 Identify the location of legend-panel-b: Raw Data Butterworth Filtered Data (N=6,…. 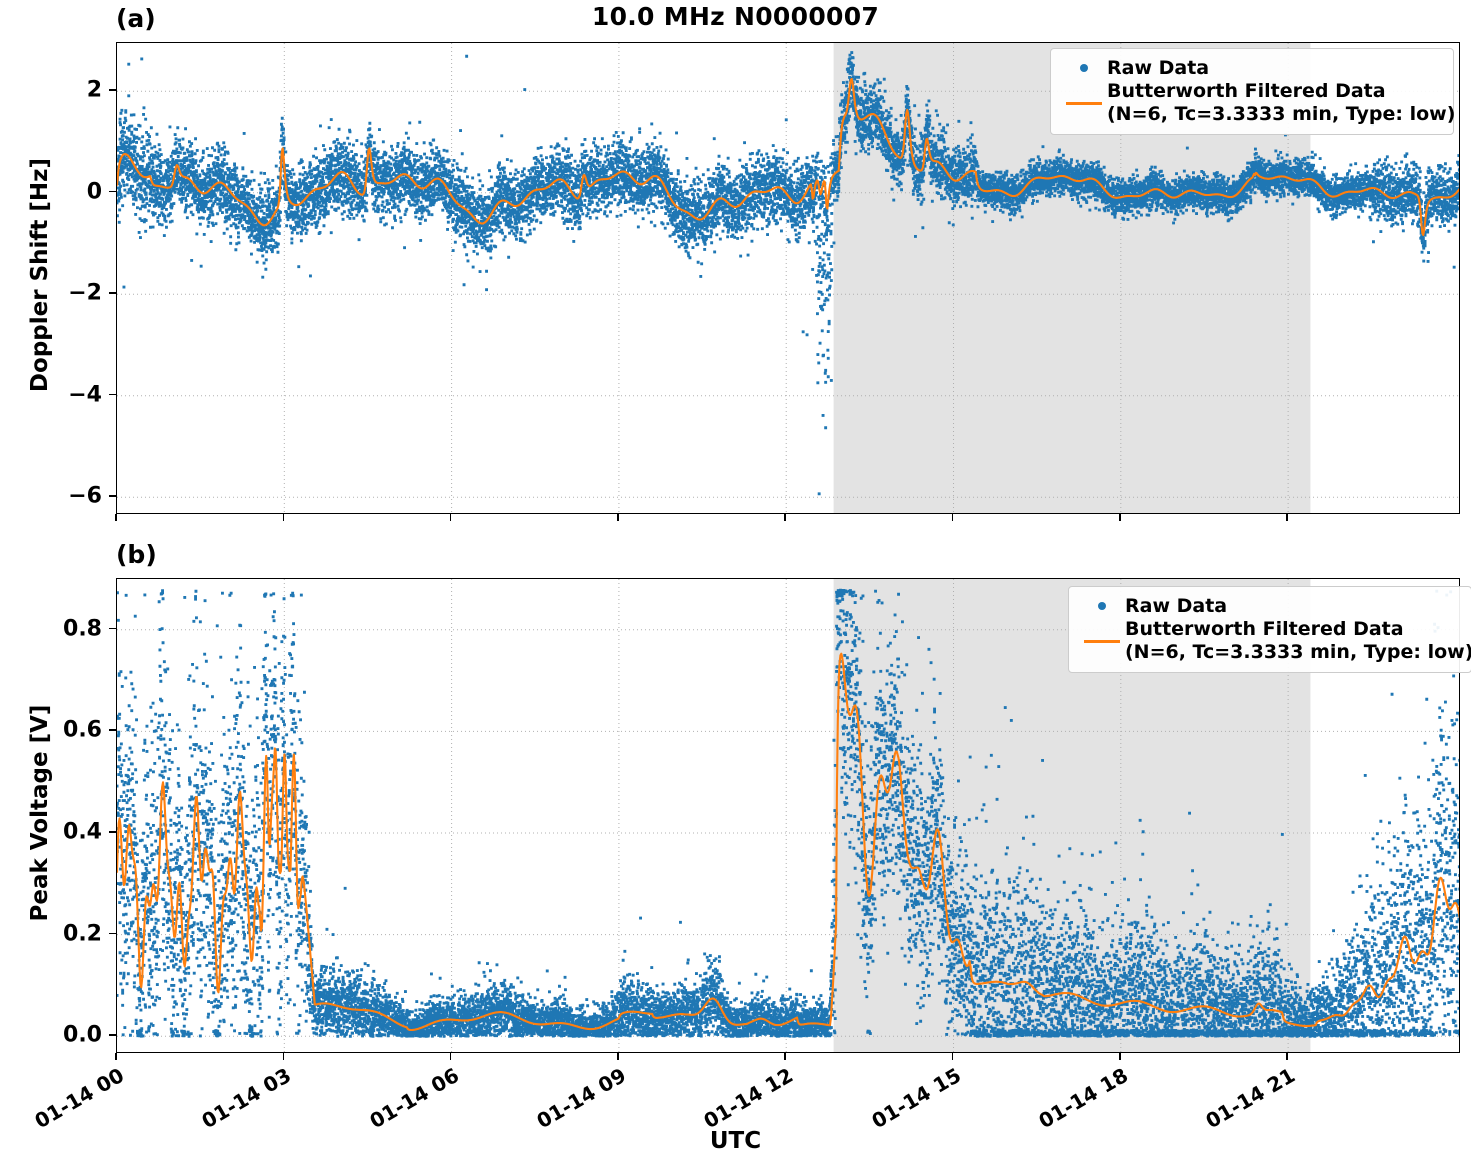
(1269, 629).